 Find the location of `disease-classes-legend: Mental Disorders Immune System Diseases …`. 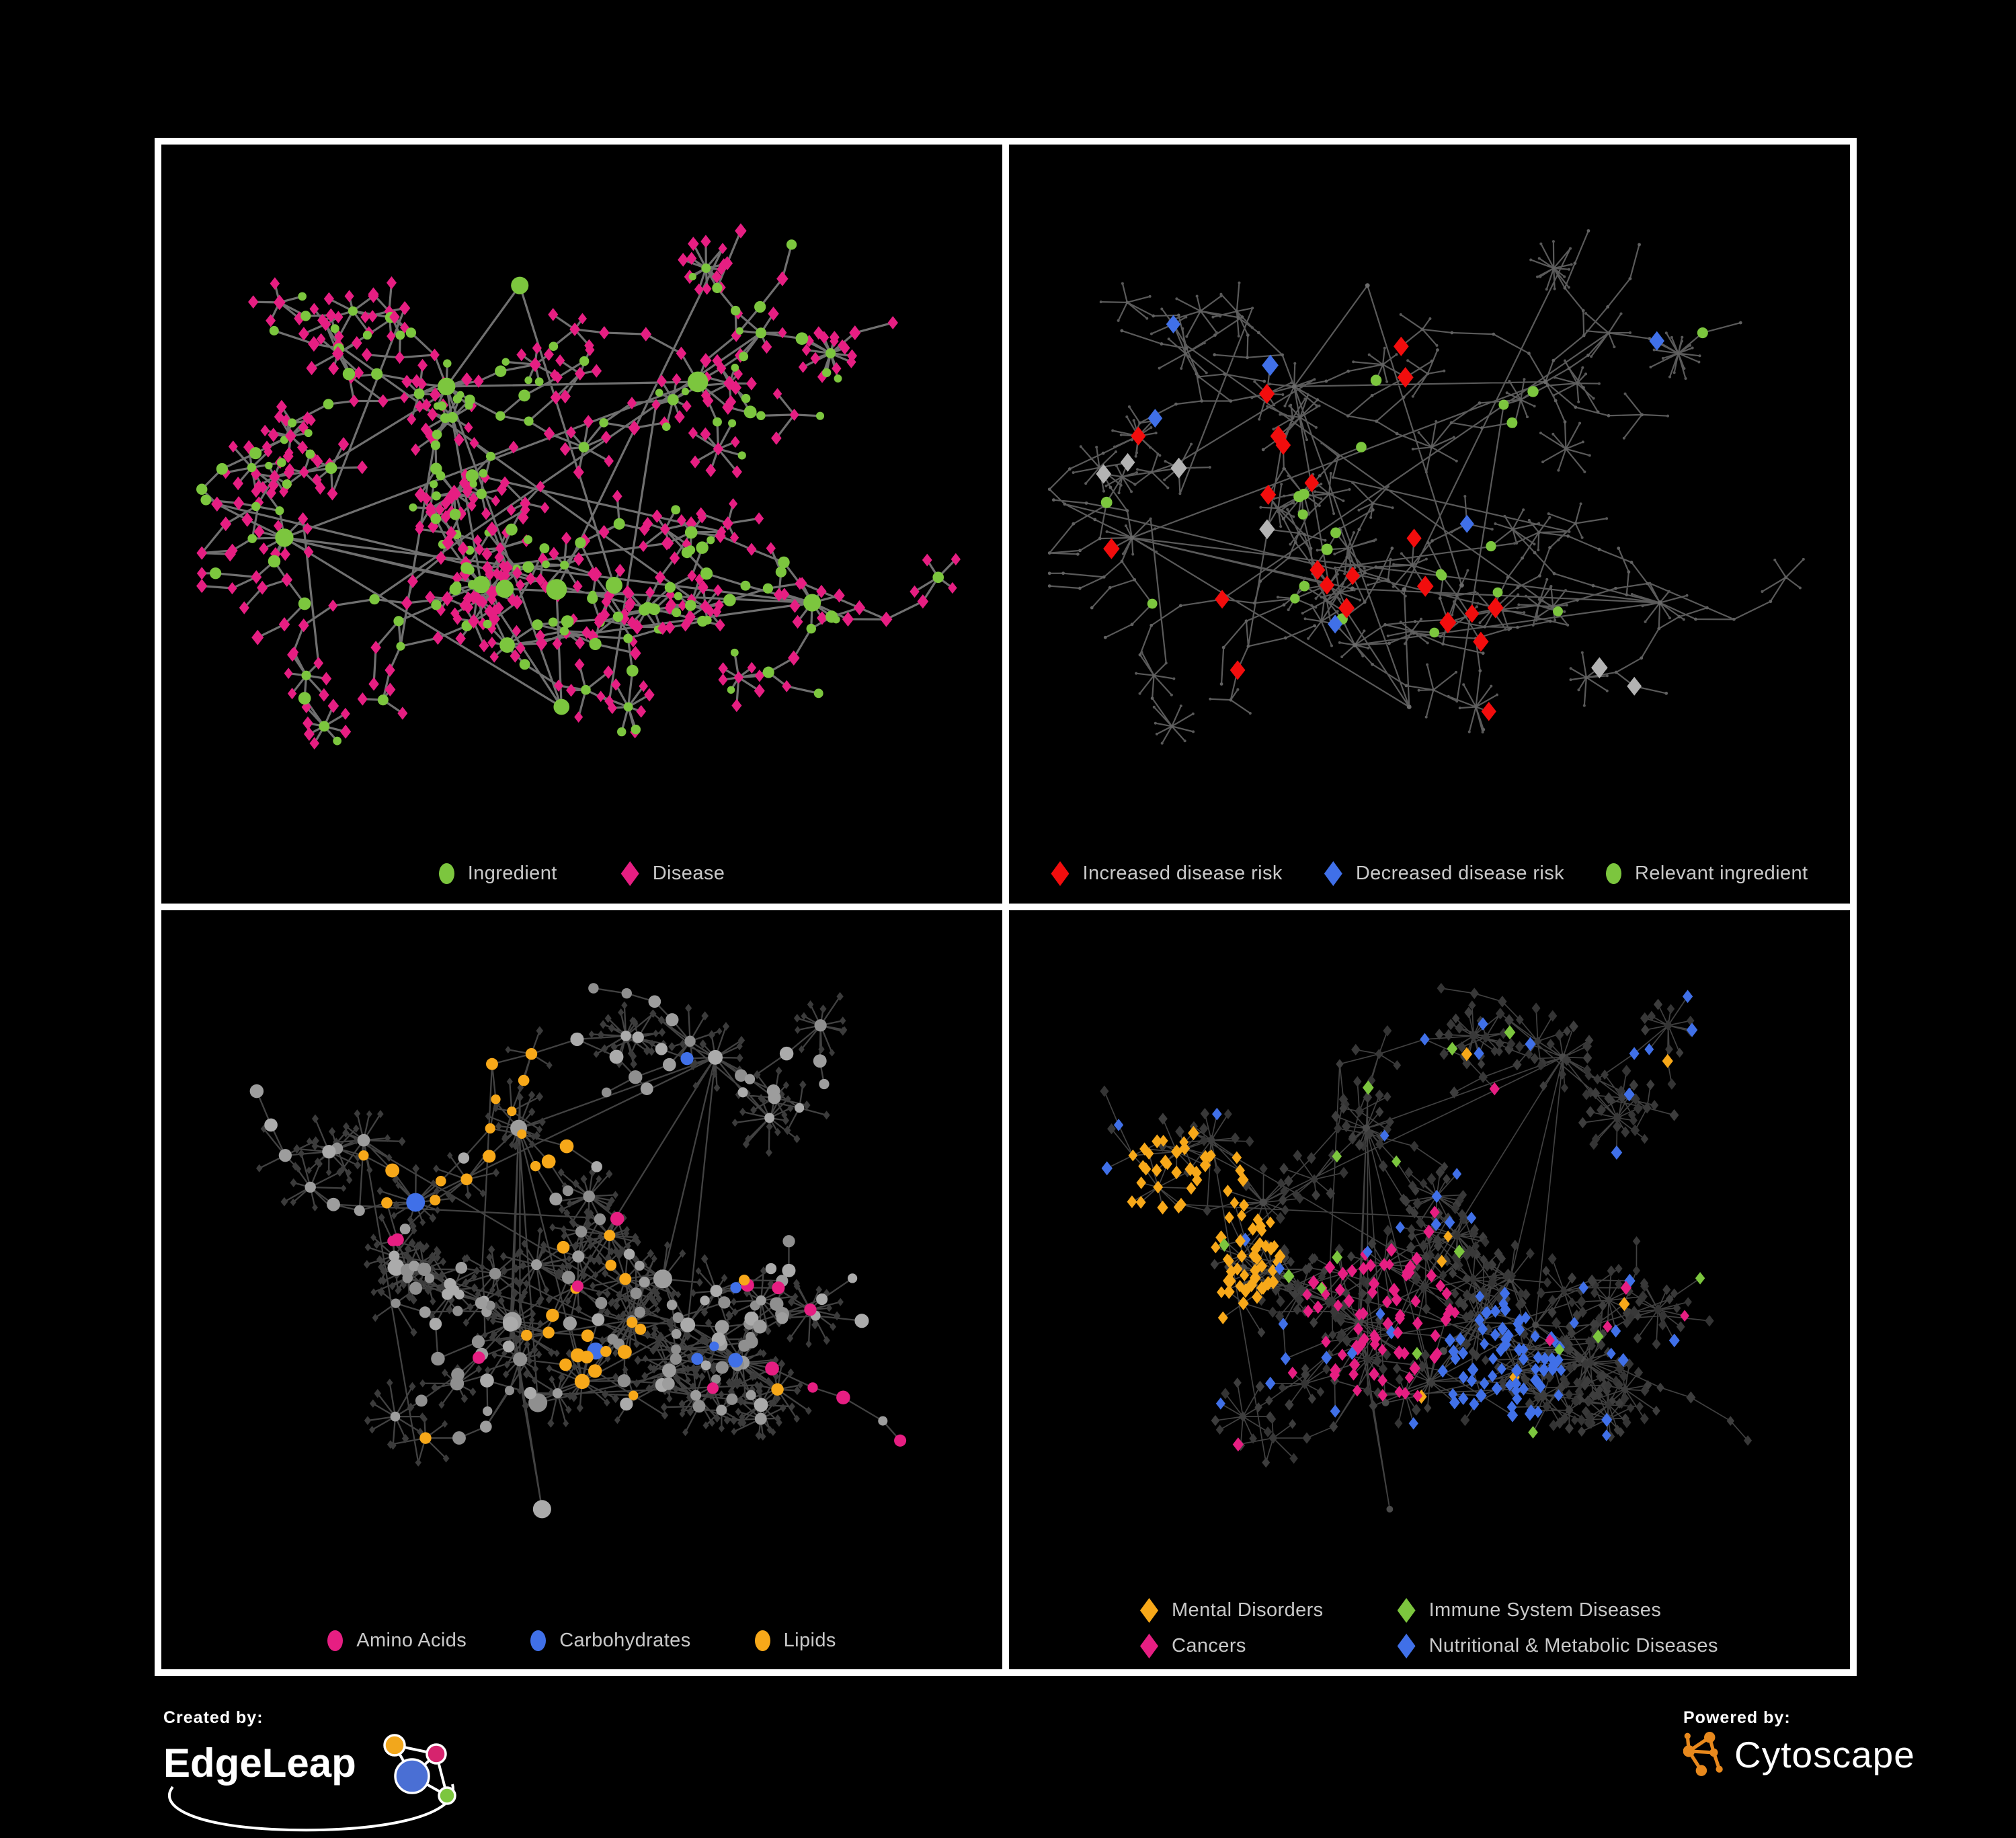

disease-classes-legend: Mental Disorders Immune System Diseases … is located at coordinates (1429, 1629).